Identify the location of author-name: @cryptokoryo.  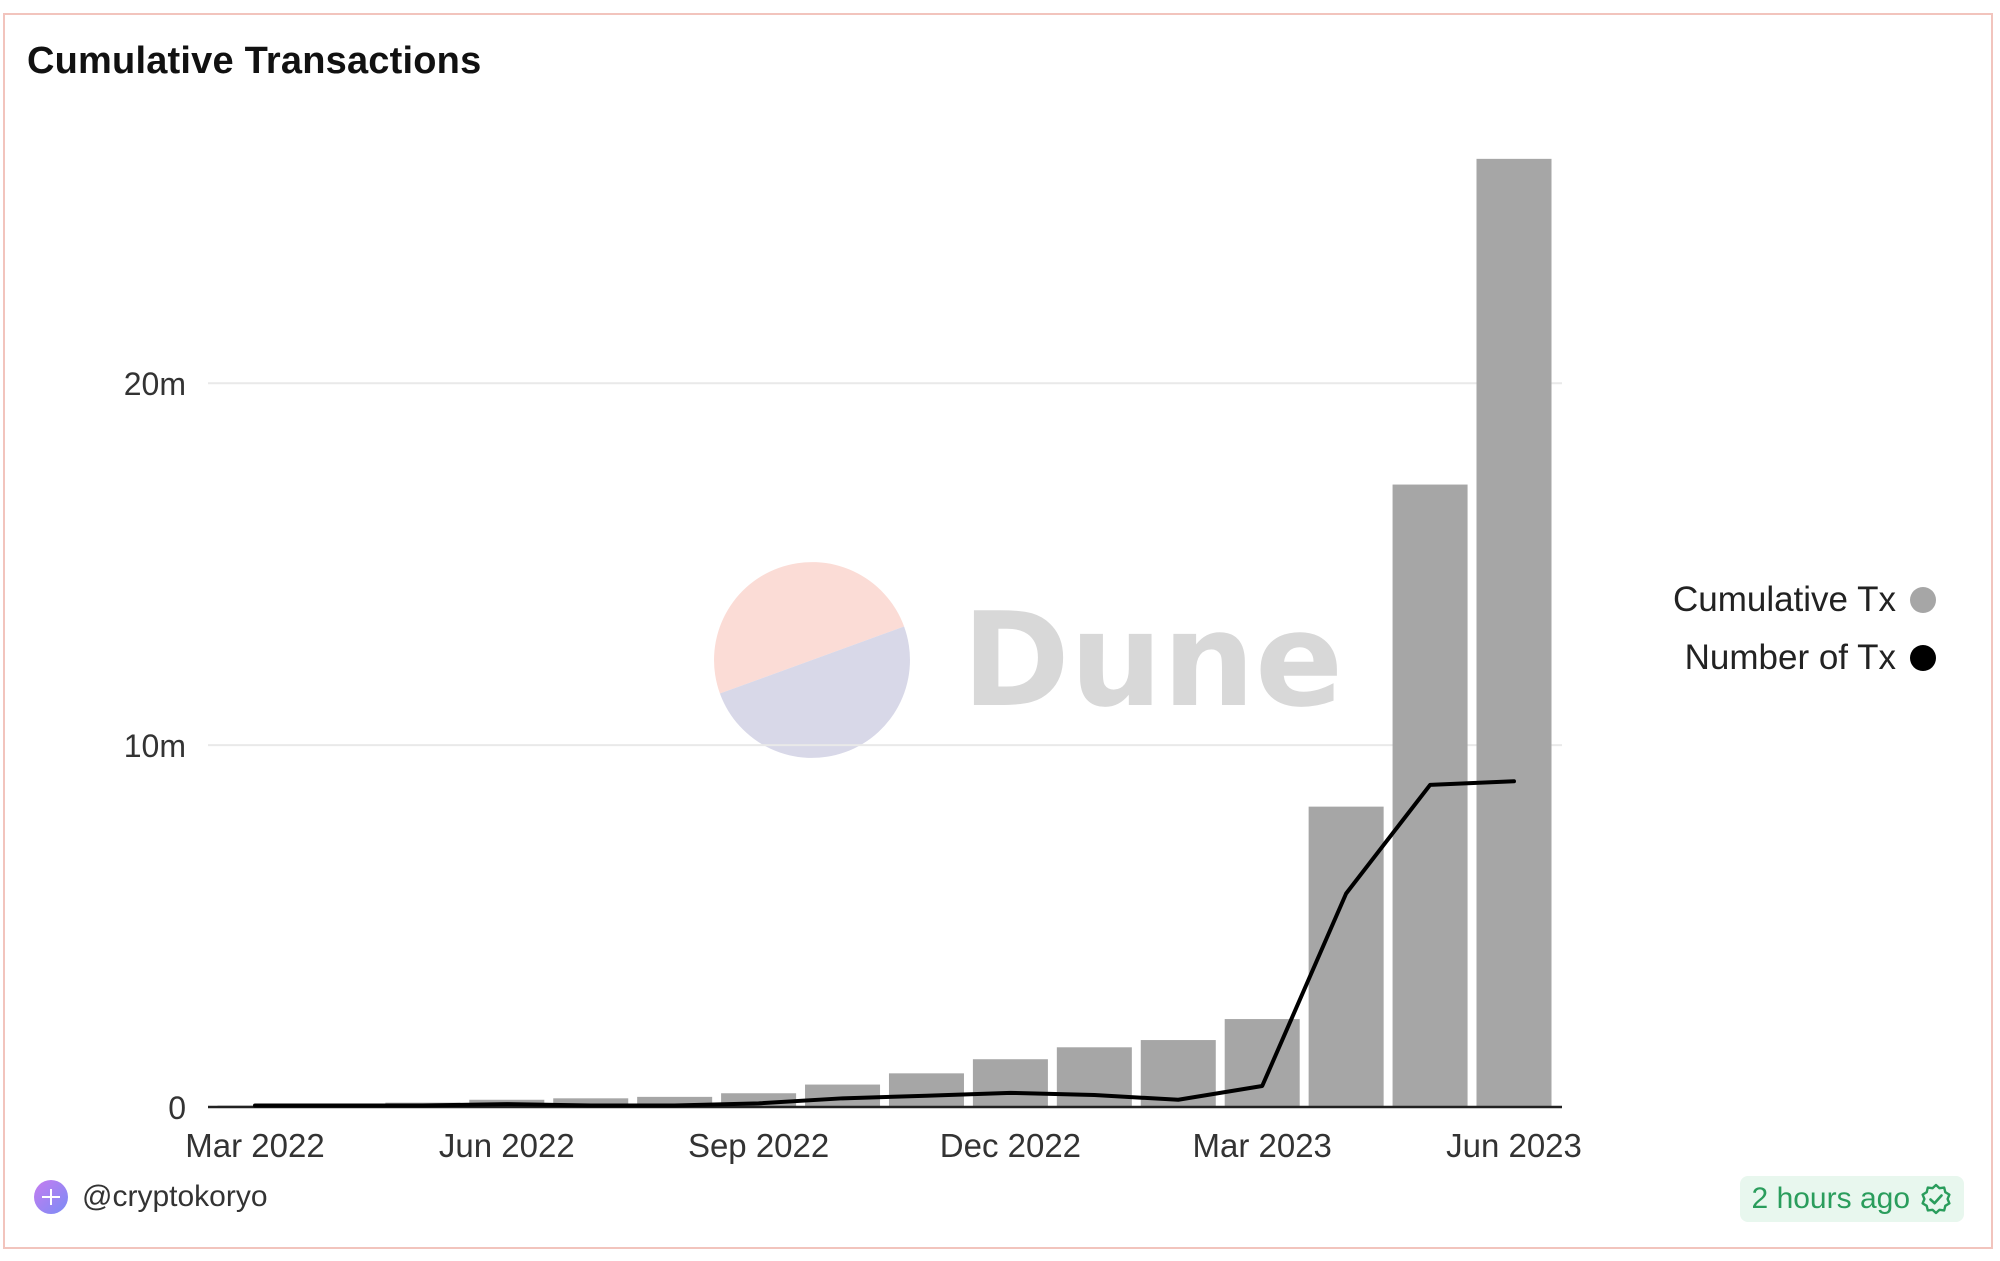
(175, 1196).